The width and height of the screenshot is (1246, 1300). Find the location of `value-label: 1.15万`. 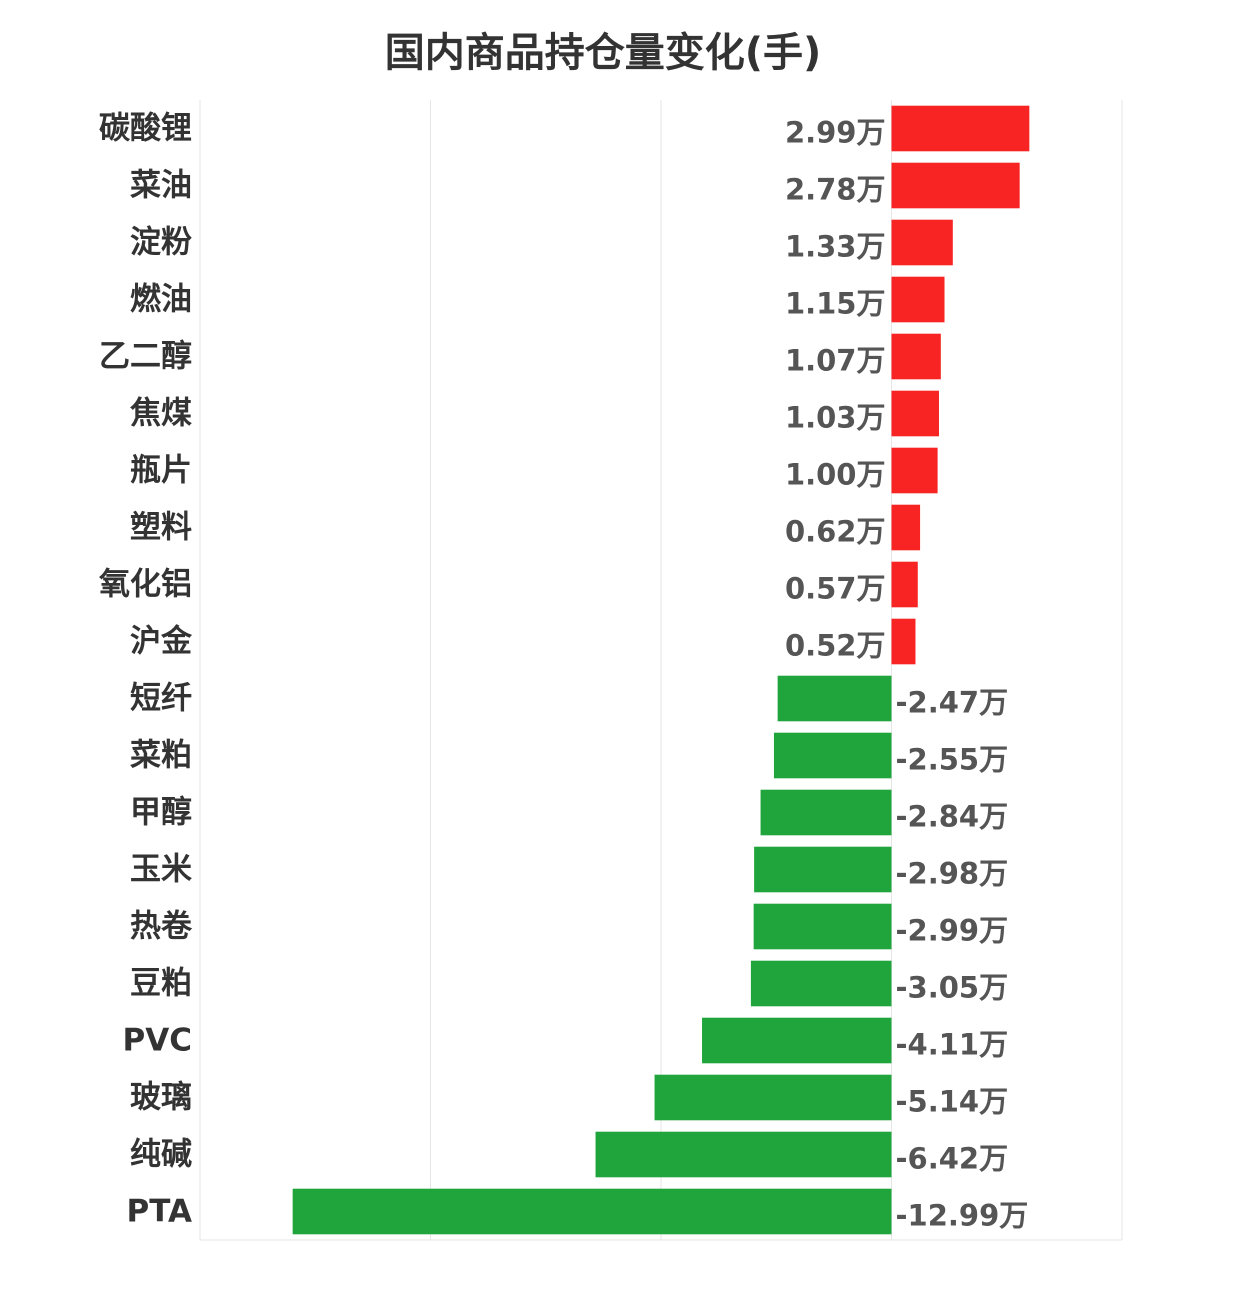

value-label: 1.15万 is located at coordinates (835, 304).